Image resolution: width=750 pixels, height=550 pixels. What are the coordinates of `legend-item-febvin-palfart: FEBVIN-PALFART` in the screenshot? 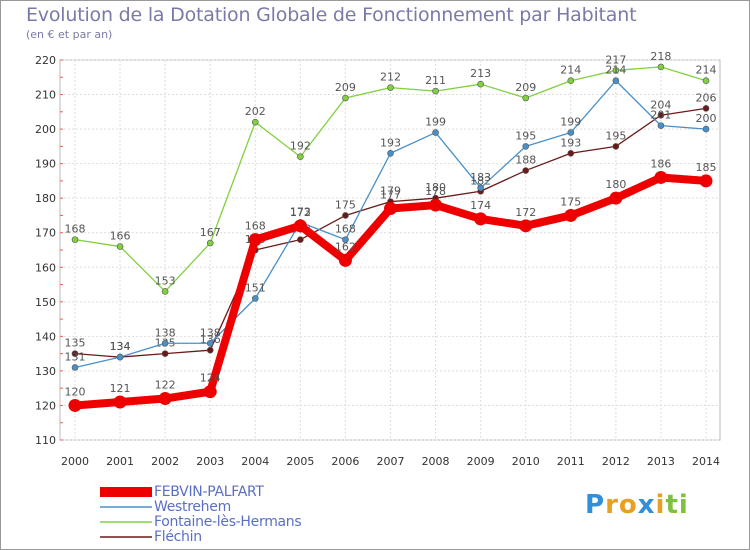 It's located at (200, 491).